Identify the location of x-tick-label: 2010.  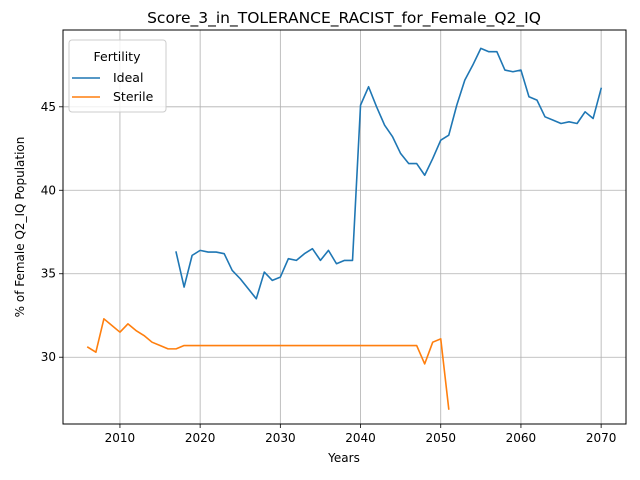
(120, 438).